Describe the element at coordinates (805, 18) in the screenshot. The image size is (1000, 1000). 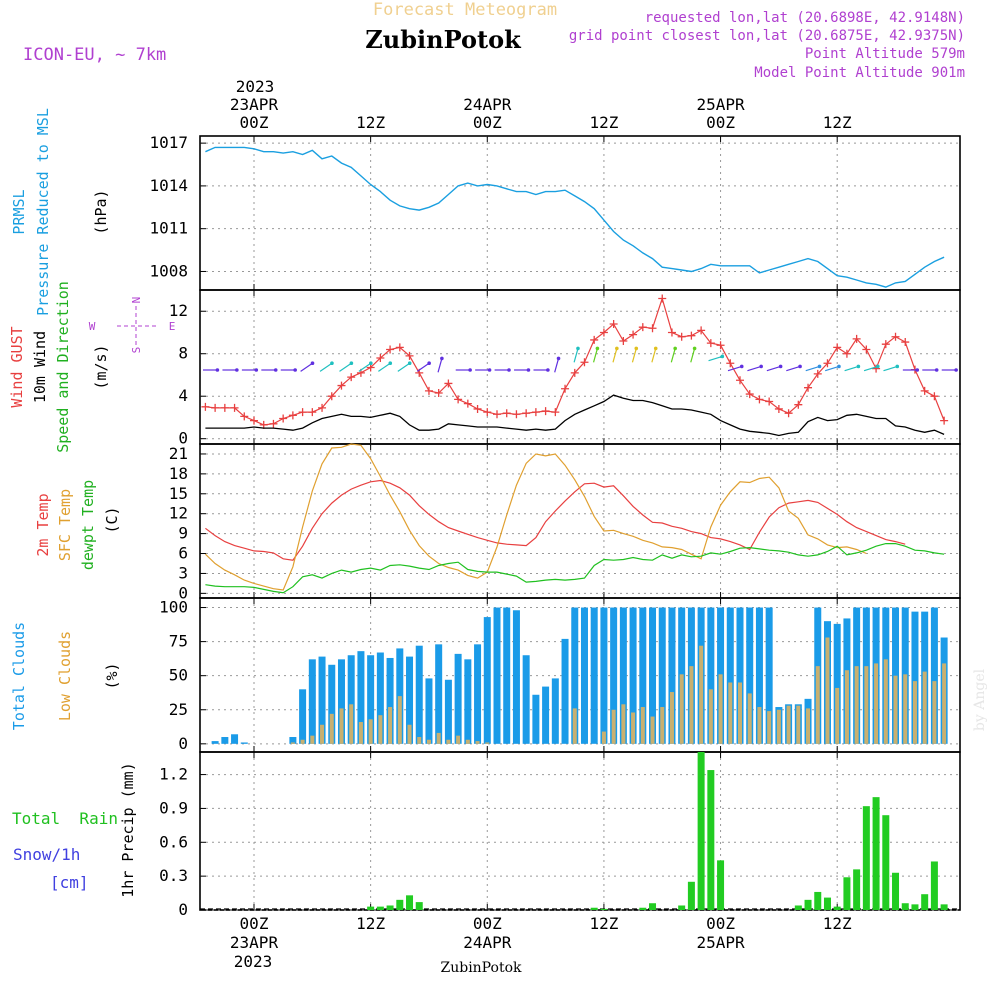
I see `requested-lonlat: requested lon,lat (20.6898E, 42.9148N)` at that location.